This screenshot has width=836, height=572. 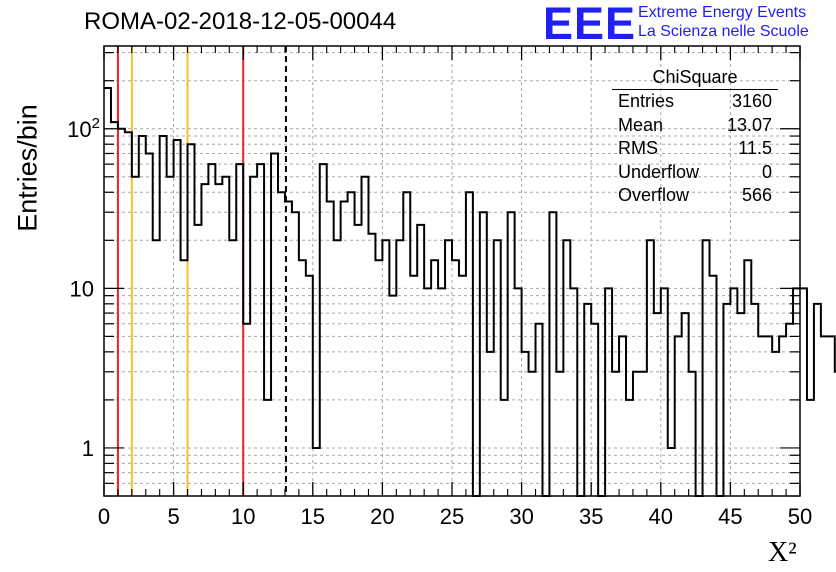 What do you see at coordinates (695, 149) in the screenshot?
I see `stats-row: RMS 11.5` at bounding box center [695, 149].